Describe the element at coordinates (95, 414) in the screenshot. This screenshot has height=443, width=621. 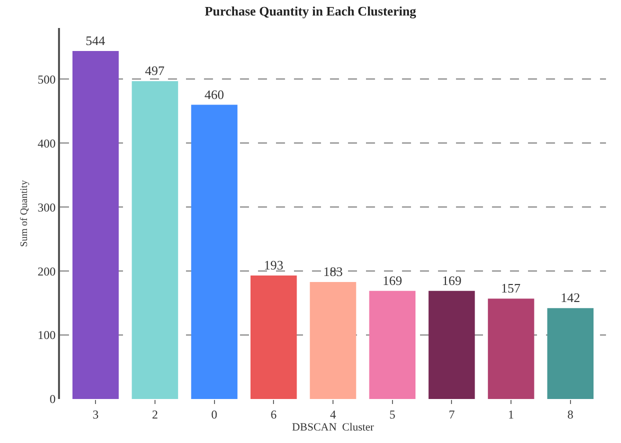
I see `x-tick-label: 3` at that location.